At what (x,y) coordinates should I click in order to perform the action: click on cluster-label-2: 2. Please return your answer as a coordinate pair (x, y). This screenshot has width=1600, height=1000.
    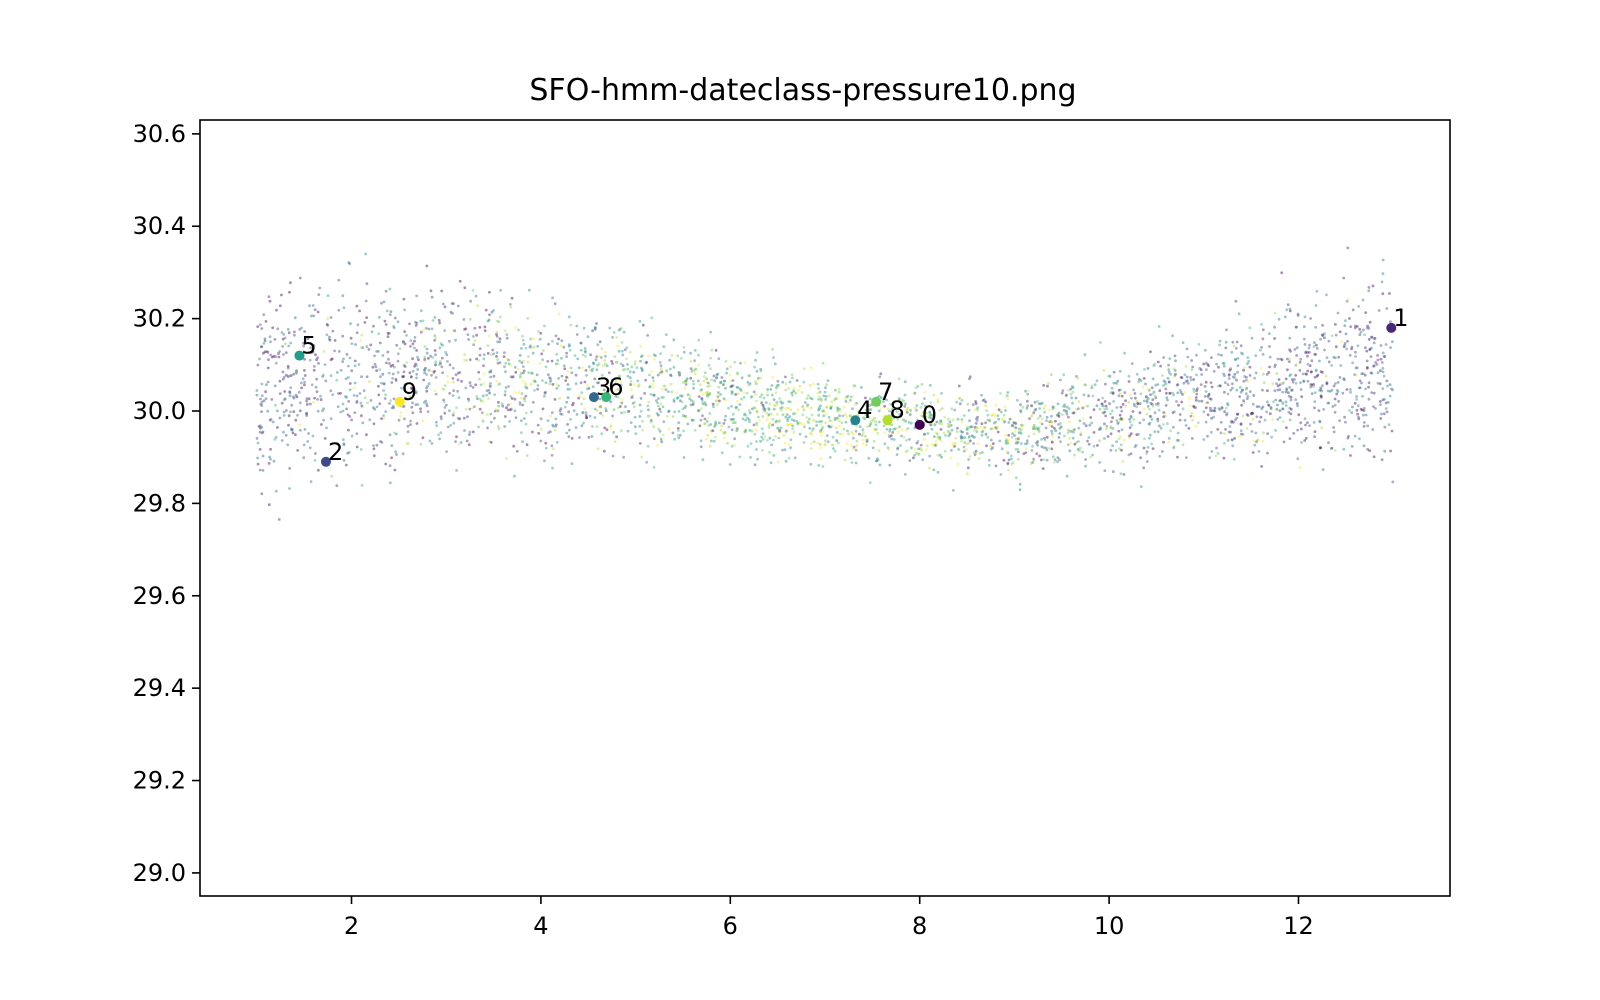
    Looking at the image, I should click on (335, 452).